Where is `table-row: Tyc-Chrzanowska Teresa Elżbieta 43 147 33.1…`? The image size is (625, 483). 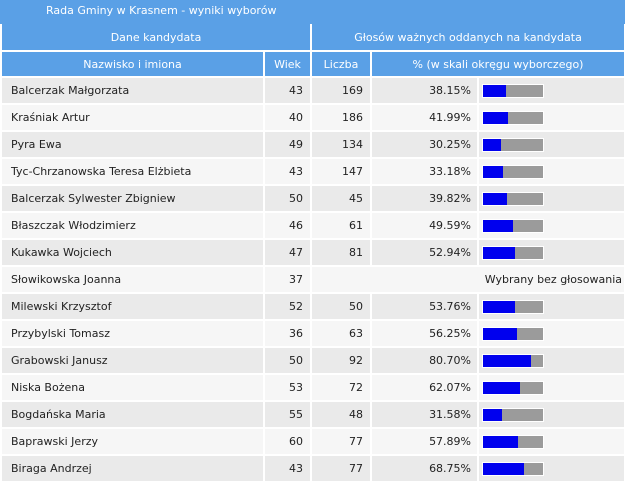
table-row: Tyc-Chrzanowska Teresa Elżbieta 43 147 33.1… is located at coordinates (313, 172).